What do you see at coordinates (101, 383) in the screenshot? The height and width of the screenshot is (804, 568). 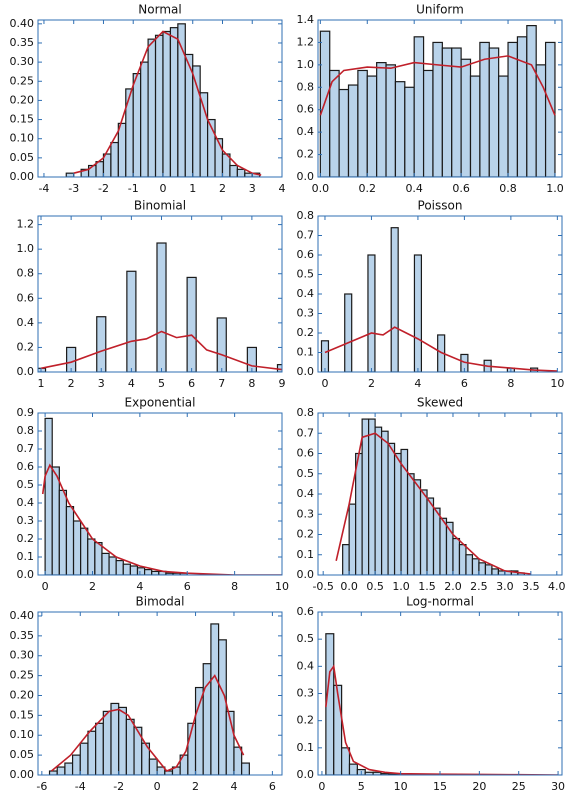 I see `x-tick-label: 3` at bounding box center [101, 383].